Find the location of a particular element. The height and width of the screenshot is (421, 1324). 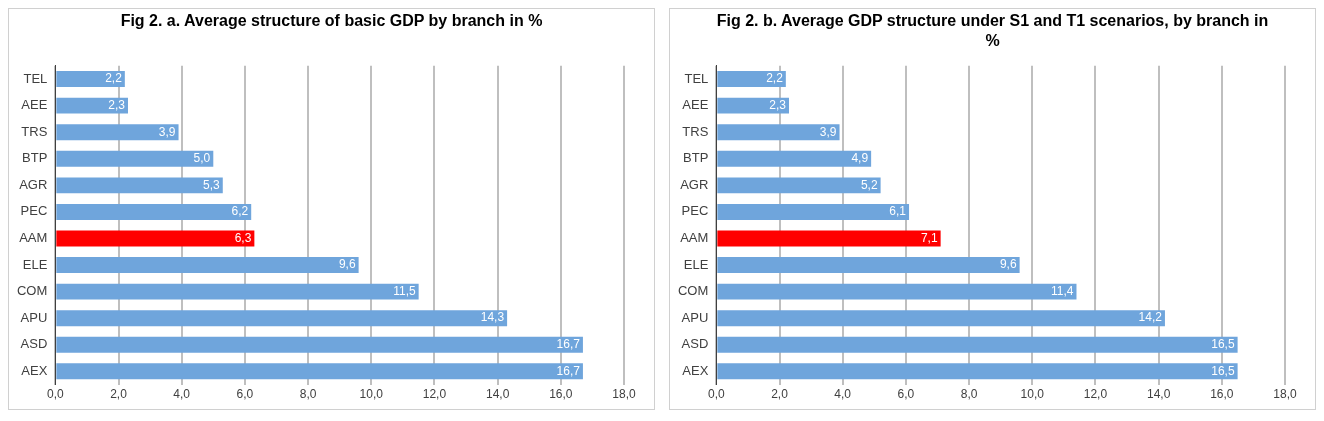

chart-title: Fig 2. a. Average structure of basic GDP by branch in % is located at coordinates (331, 21).